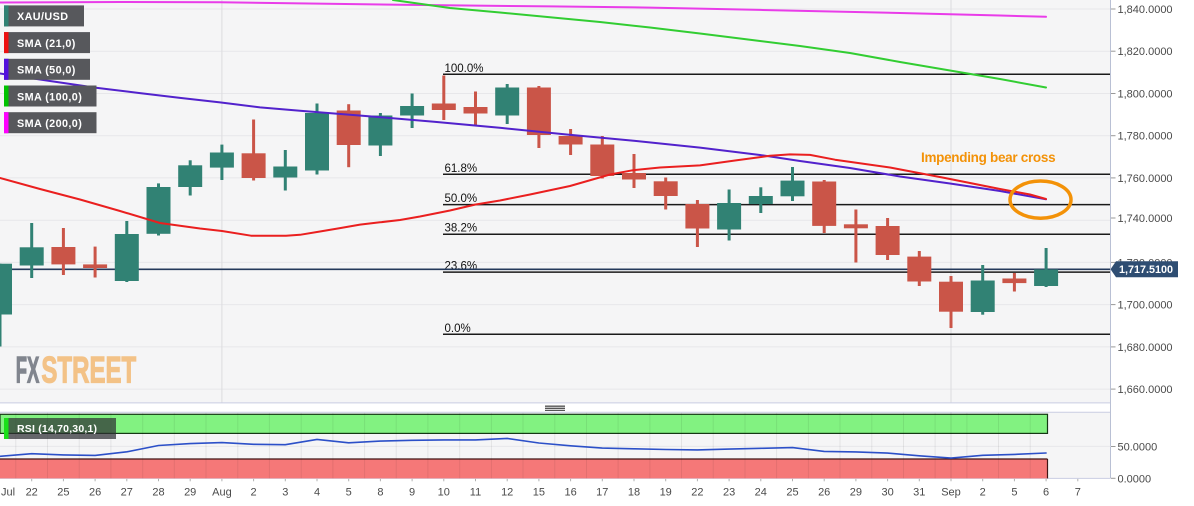  Describe the element at coordinates (158, 493) in the screenshot. I see `svg-text: 28` at that location.